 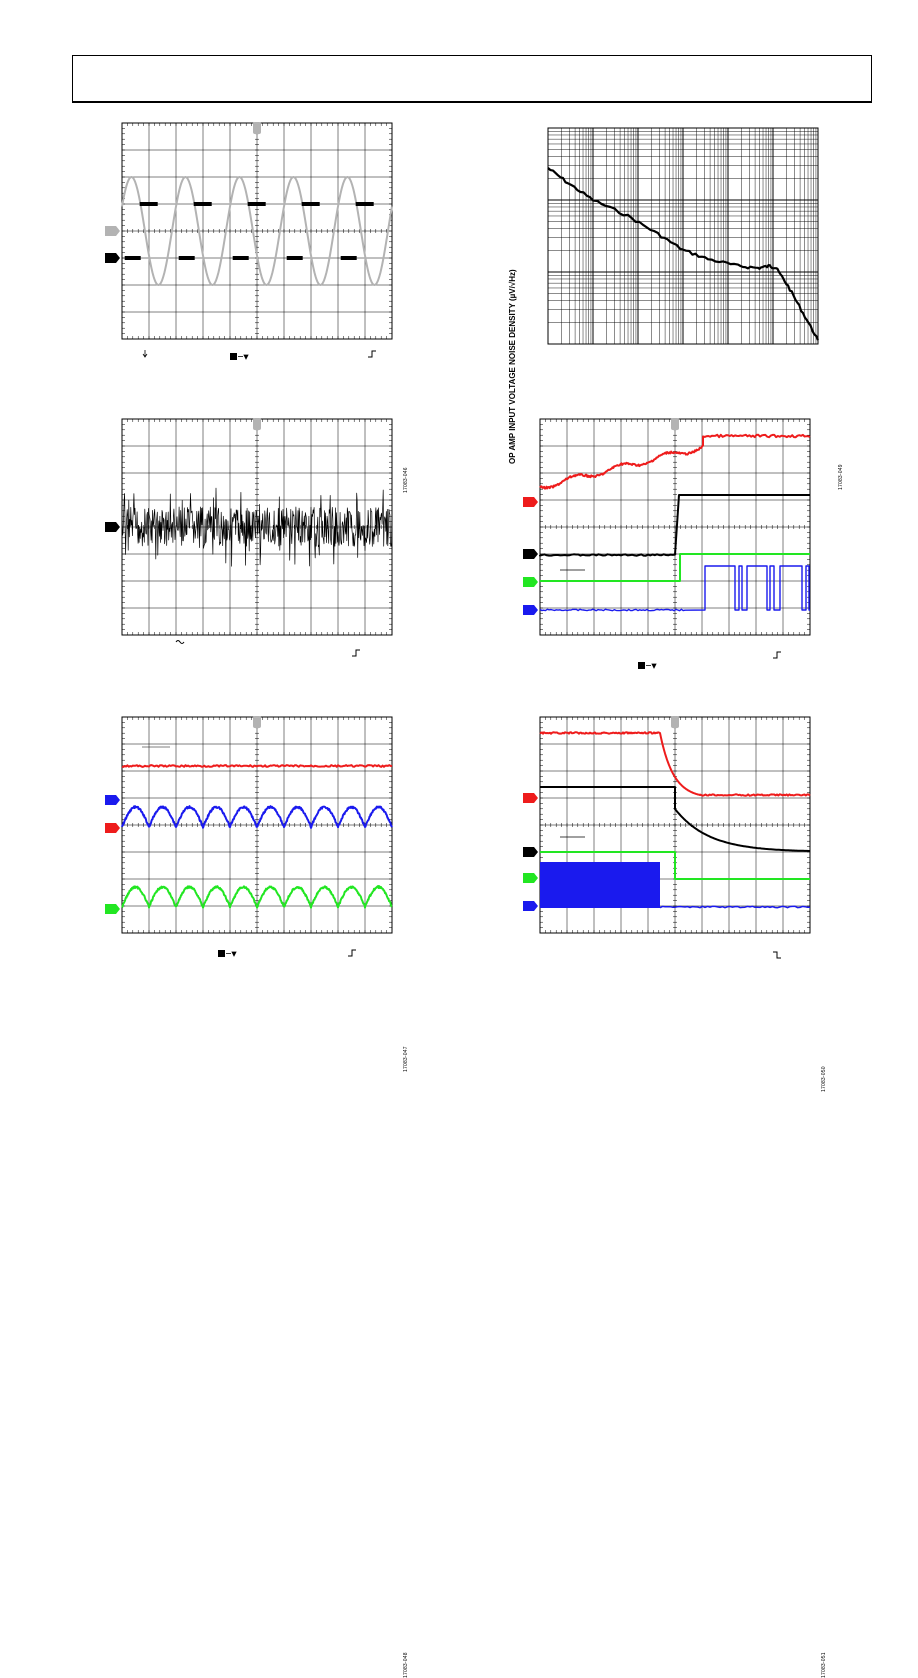 What do you see at coordinates (406, 1059) in the screenshot?
I see `figure-code: 17083-047` at bounding box center [406, 1059].